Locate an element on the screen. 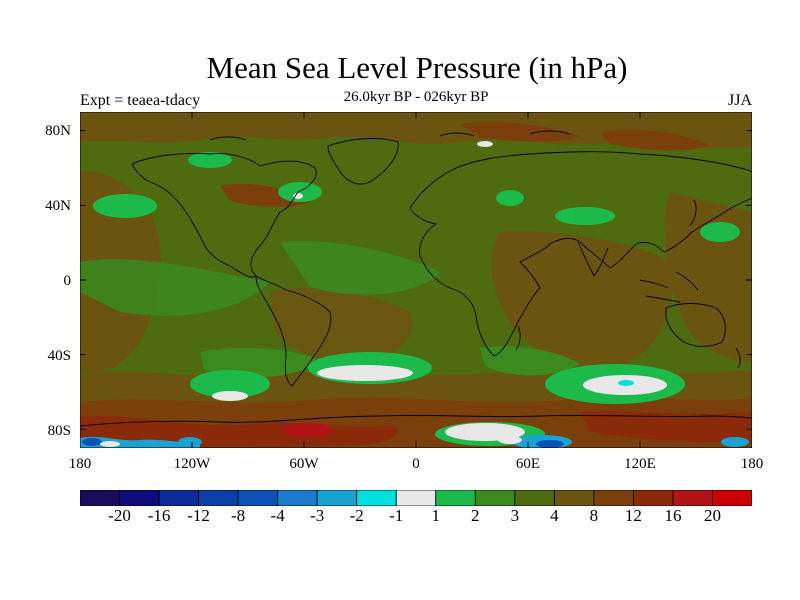  colorbar-label: 1 is located at coordinates (436, 515).